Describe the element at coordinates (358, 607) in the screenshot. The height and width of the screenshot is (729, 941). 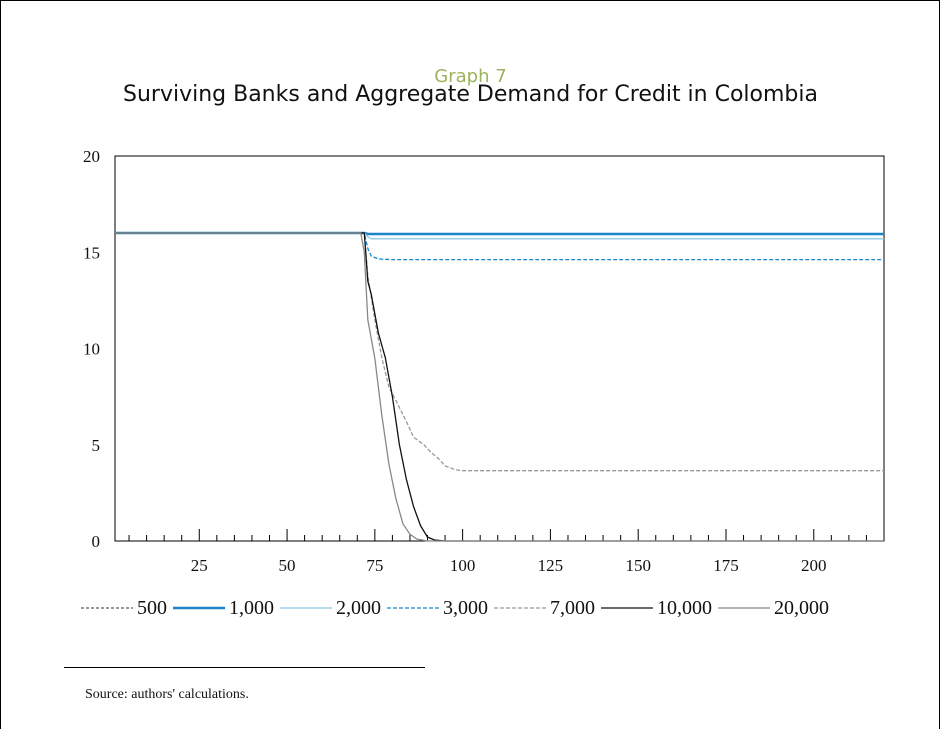
I see `legend-label: 2,000` at that location.